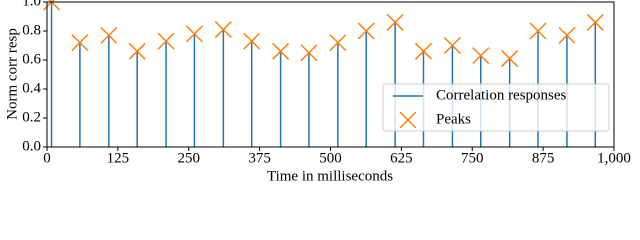  I want to click on legend-label: Peaks, so click(453, 119).